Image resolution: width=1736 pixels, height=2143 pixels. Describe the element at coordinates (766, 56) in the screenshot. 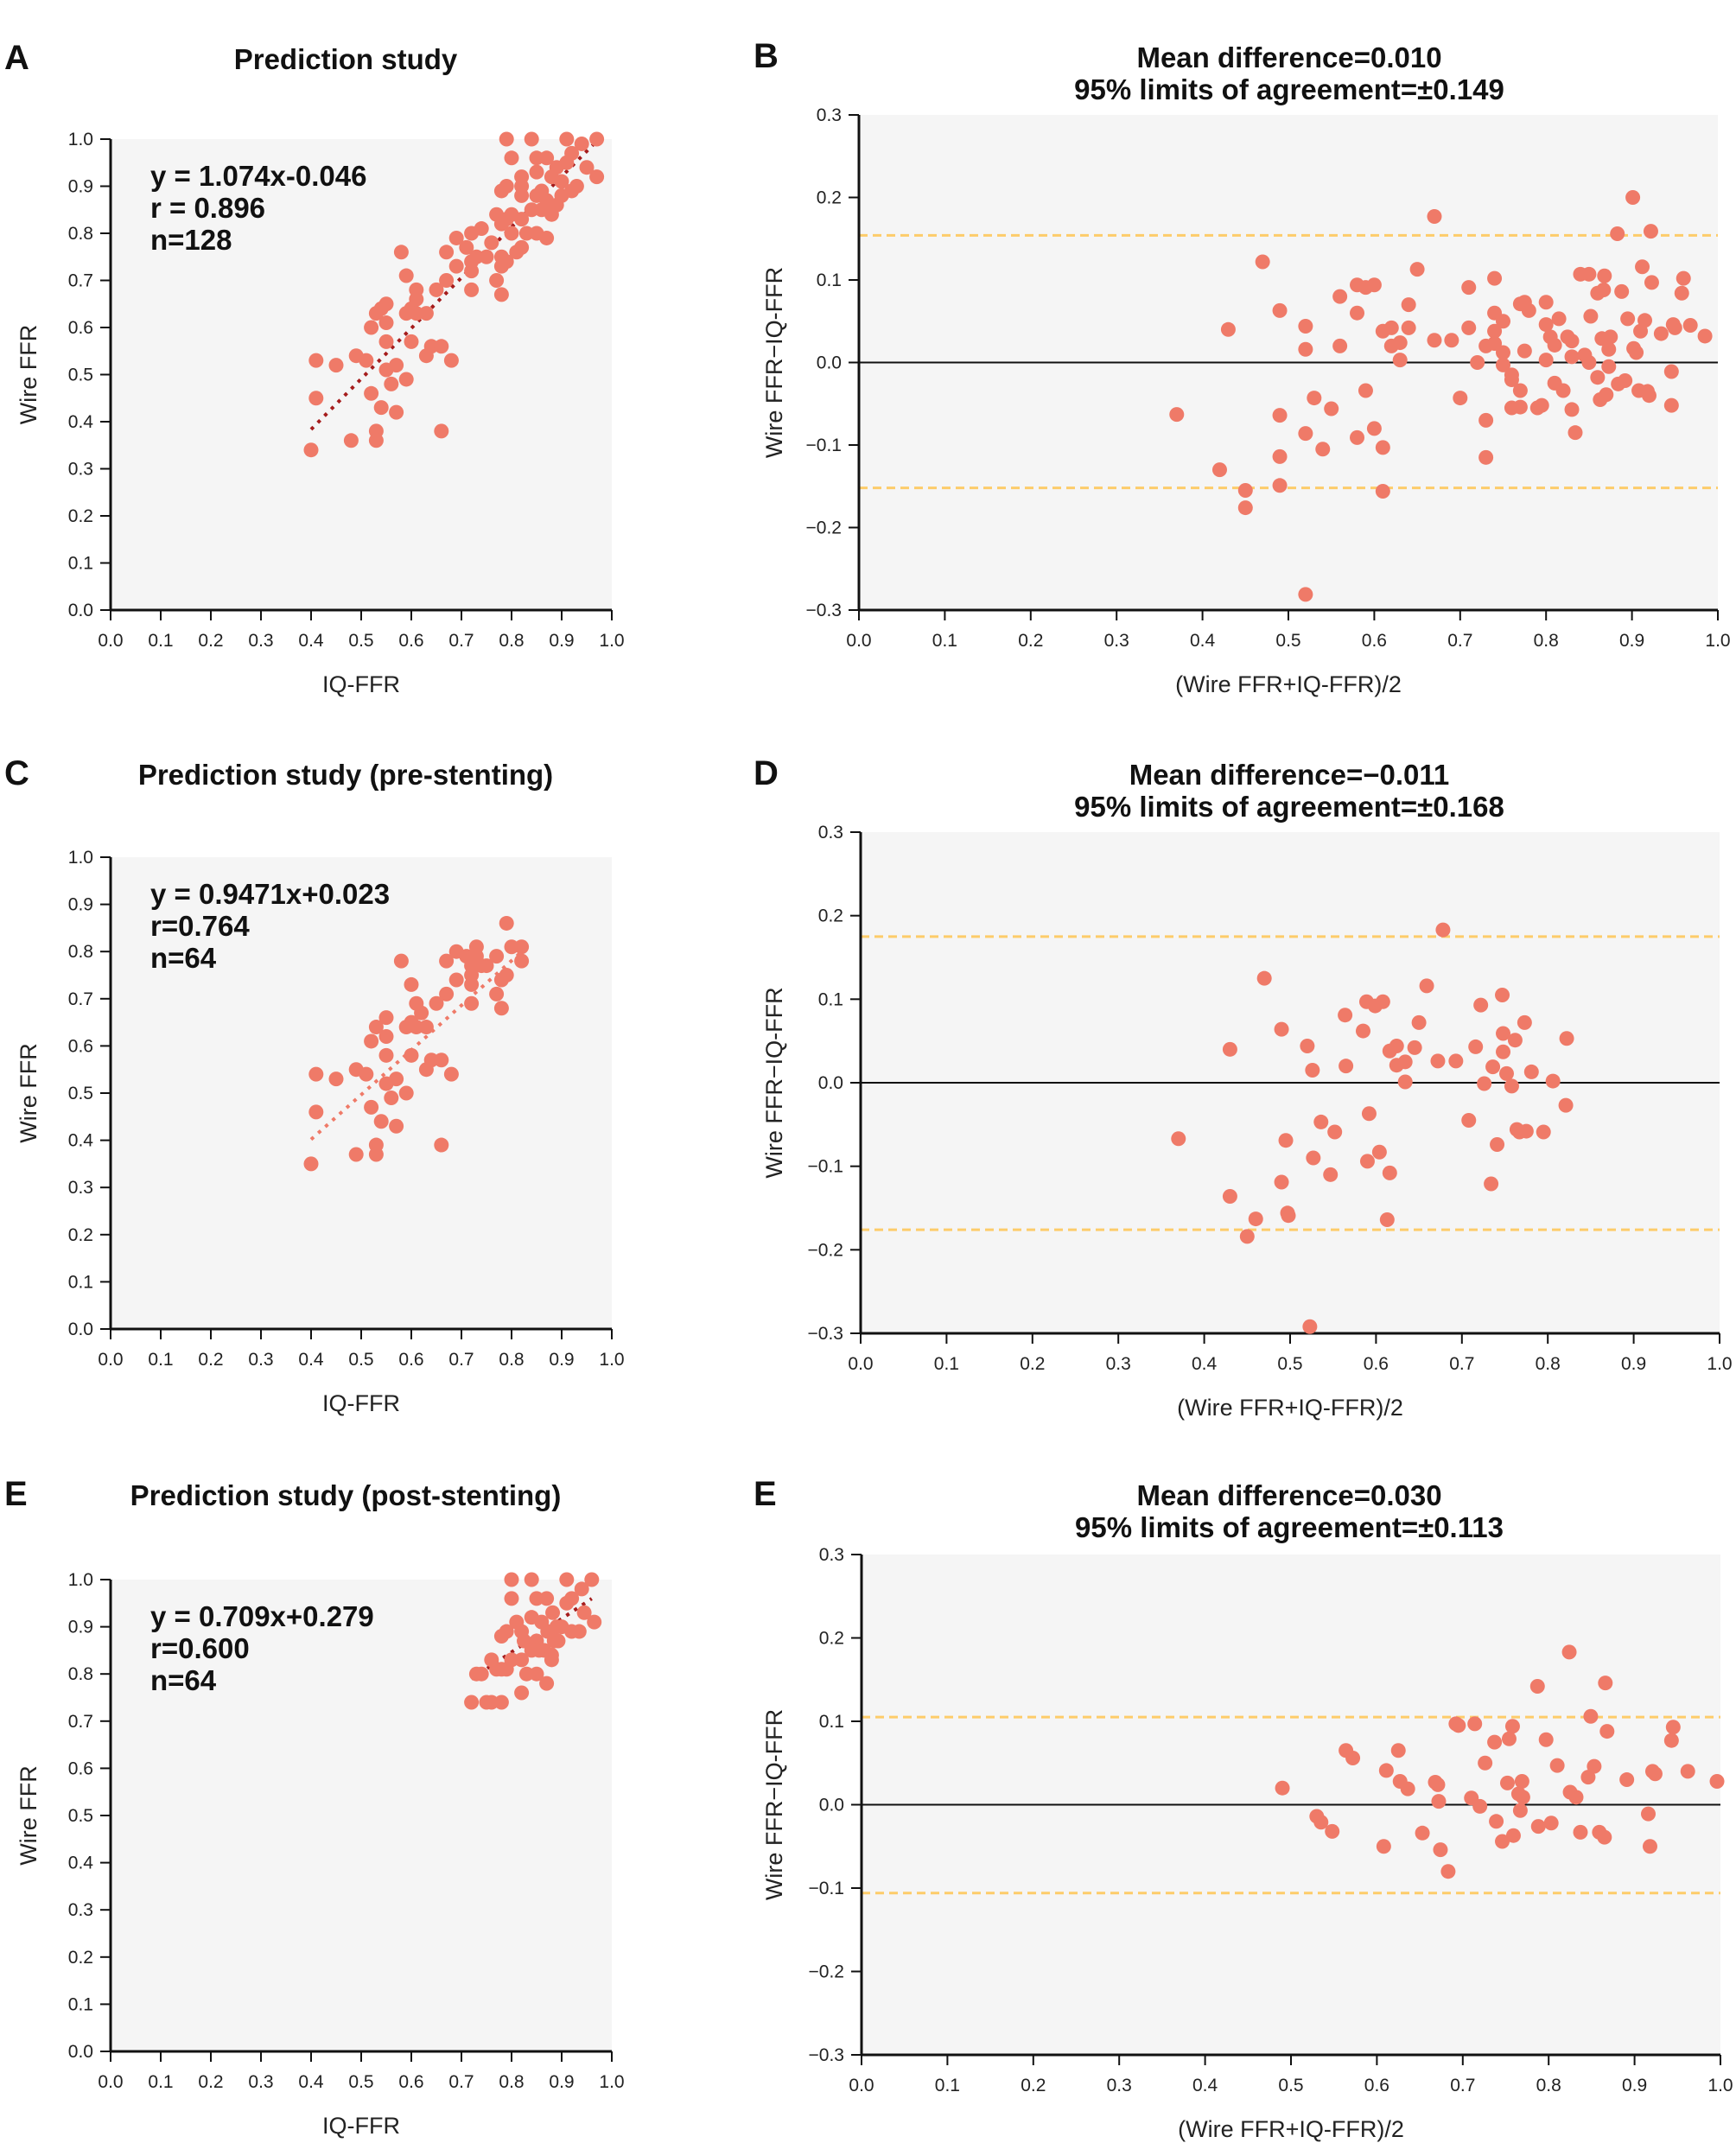

I see `panel-letter: B` at that location.